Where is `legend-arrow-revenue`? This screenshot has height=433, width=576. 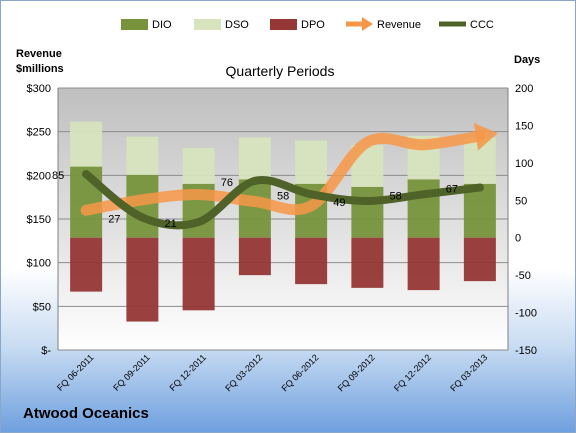
legend-arrow-revenue is located at coordinates (367, 24).